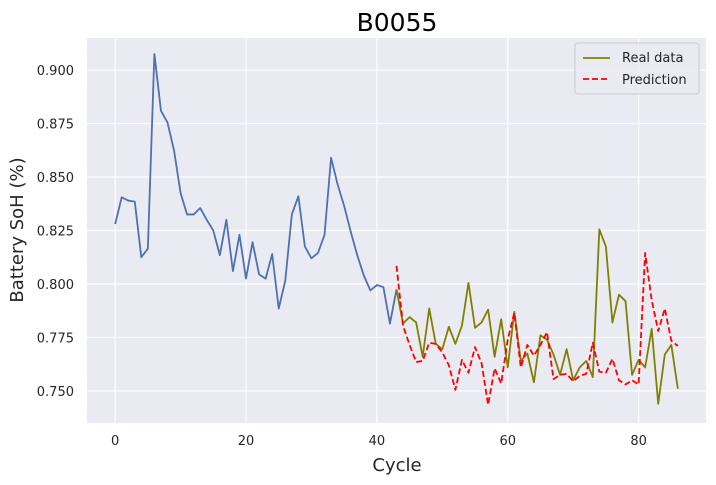 The width and height of the screenshot is (716, 485). I want to click on legend-label-real-data: Real data, so click(652, 58).